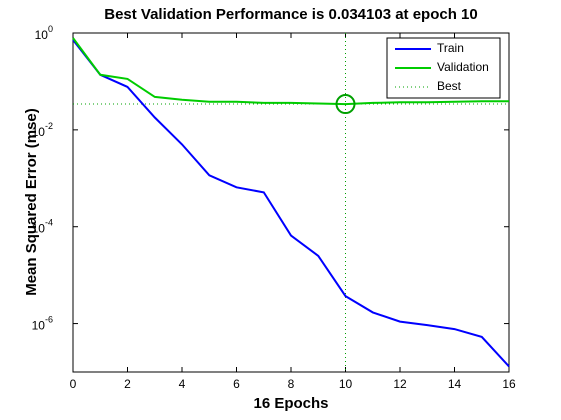 The image size is (561, 420). What do you see at coordinates (182, 384) in the screenshot?
I see `x-tick-label: 4` at bounding box center [182, 384].